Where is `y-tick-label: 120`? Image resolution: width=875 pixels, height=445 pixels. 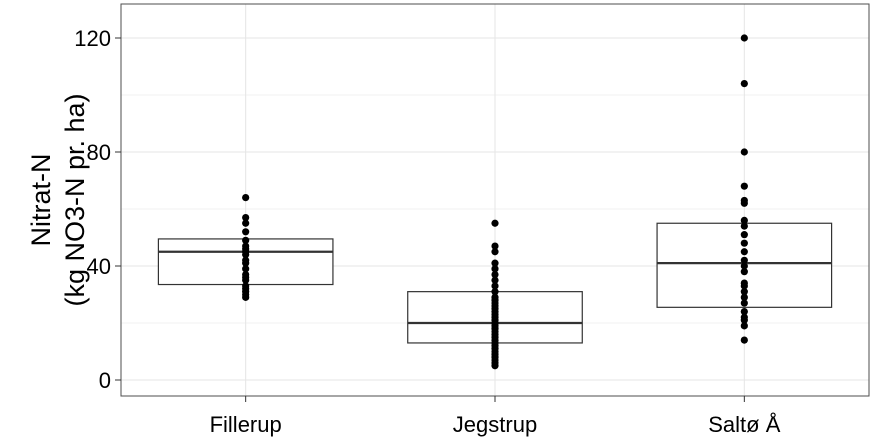
y-tick-label: 120 is located at coordinates (92, 38).